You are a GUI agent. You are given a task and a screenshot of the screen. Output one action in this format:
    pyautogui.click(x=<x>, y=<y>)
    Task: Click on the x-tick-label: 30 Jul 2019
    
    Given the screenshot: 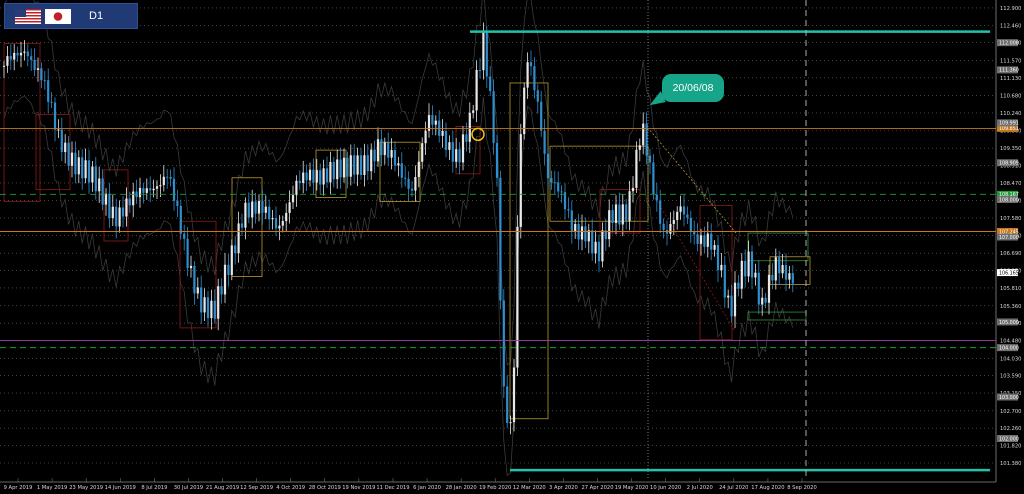 What is the action you would take?
    pyautogui.click(x=188, y=488)
    